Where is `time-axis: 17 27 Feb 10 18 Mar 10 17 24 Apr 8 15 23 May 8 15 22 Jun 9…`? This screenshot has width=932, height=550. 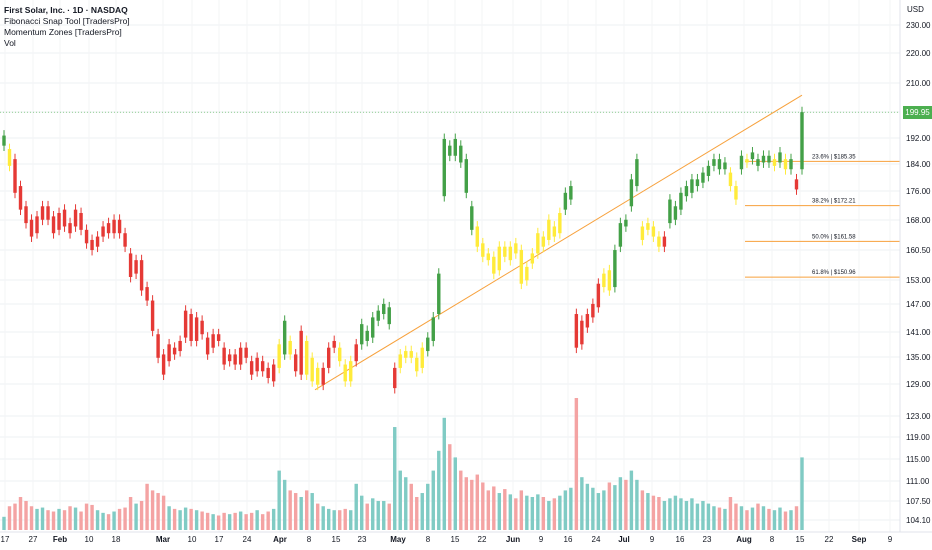
time-axis: 17 27 Feb 10 18 Mar 10 17 24 Apr 8 15 23 May 8 15 22 Jun 9… is located at coordinates (466, 537).